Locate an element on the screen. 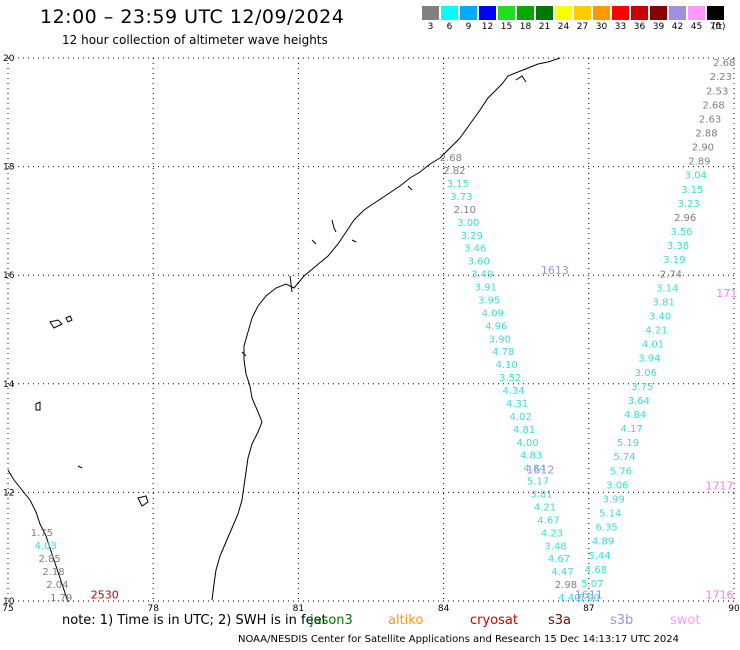 The image size is (740, 650). wave-height-value: 4.10 is located at coordinates (507, 365).